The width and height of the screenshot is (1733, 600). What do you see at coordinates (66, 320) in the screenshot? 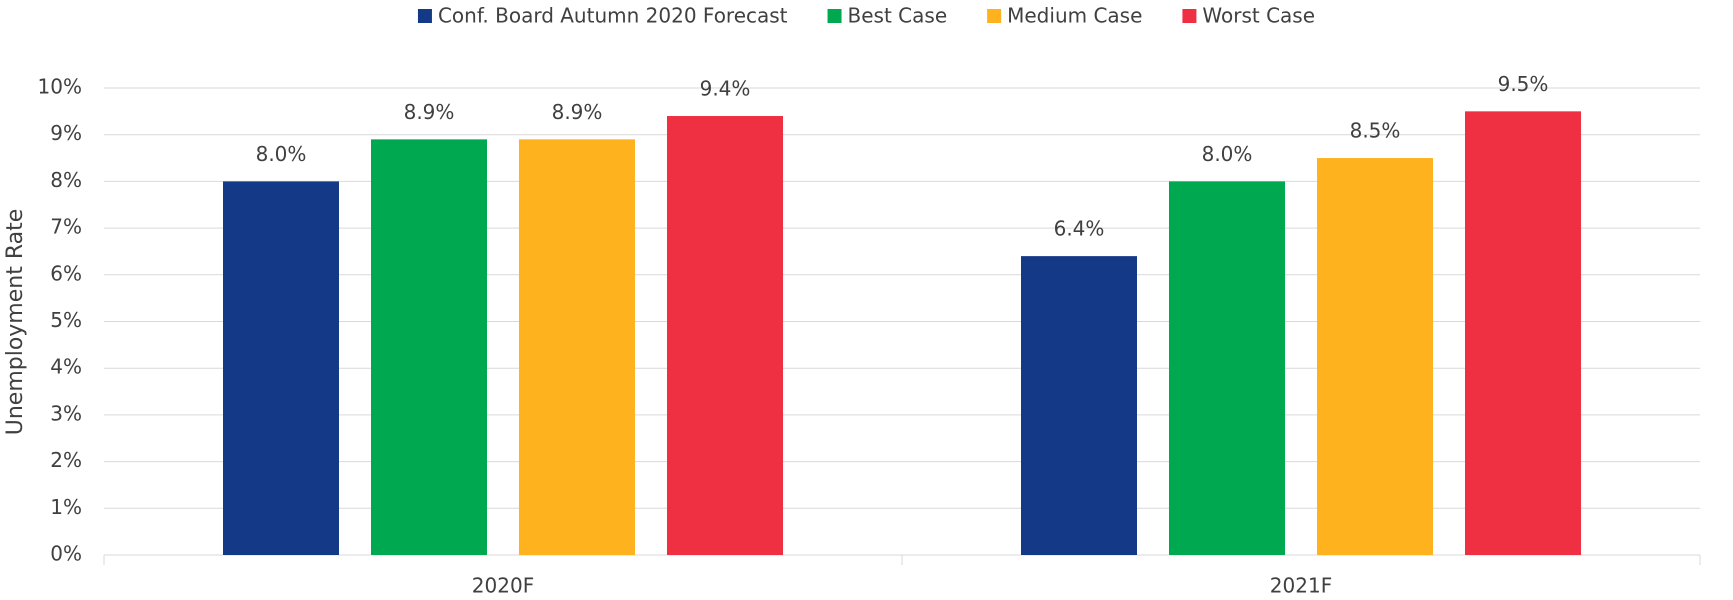
I see `y-tick-label: 5%` at bounding box center [66, 320].